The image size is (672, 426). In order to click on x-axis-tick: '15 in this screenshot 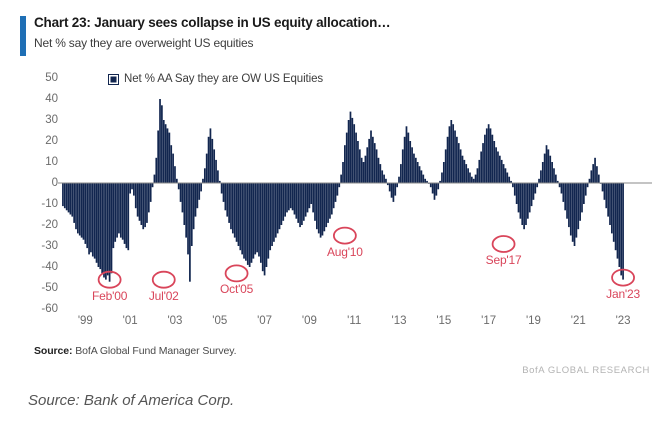, I will do `click(444, 321)`.